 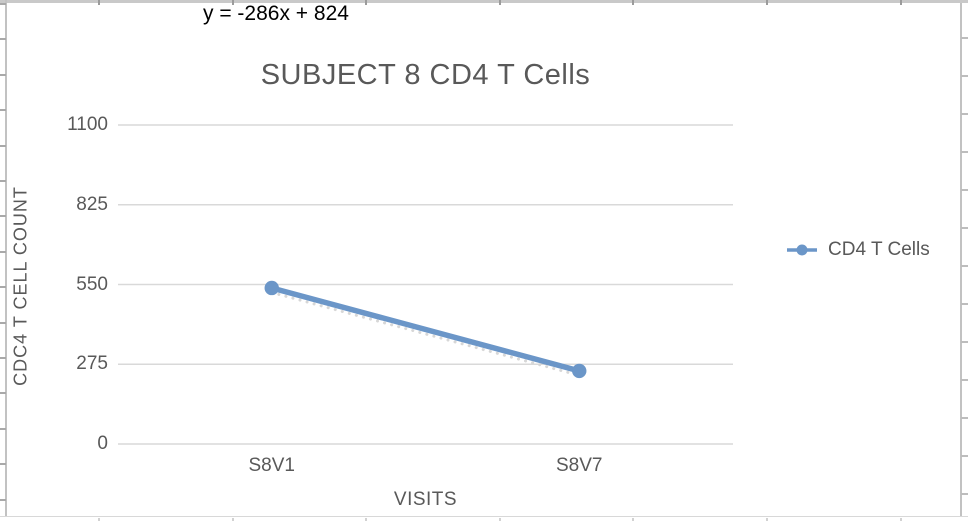 I want to click on legend: CD4 T Cells, so click(x=858, y=250).